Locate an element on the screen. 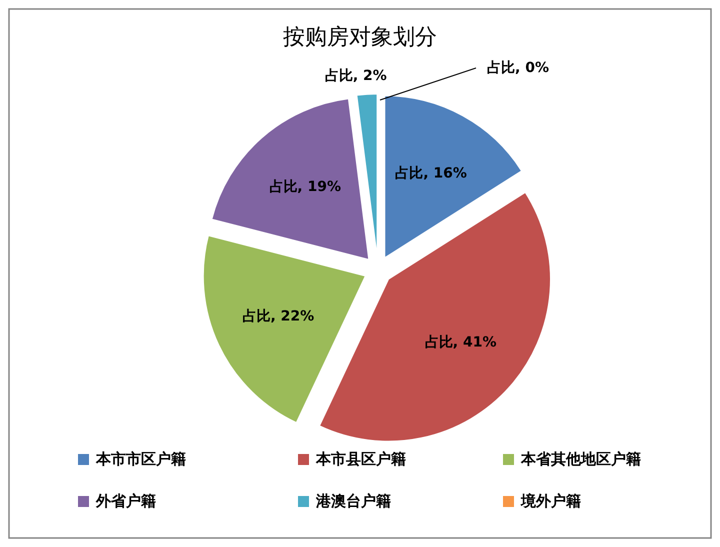  legend-label: 本市县区户籍 is located at coordinates (360, 459).